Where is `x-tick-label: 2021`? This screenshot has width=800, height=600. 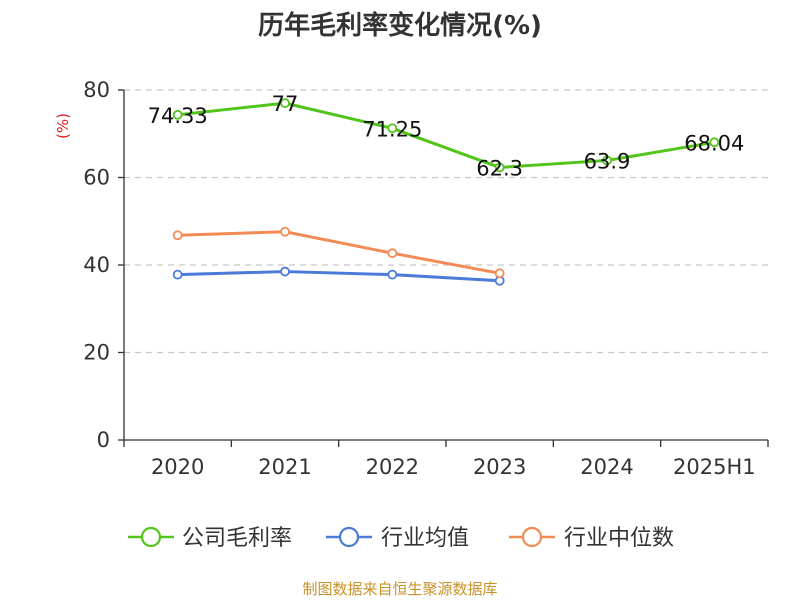 x-tick-label: 2021 is located at coordinates (284, 467).